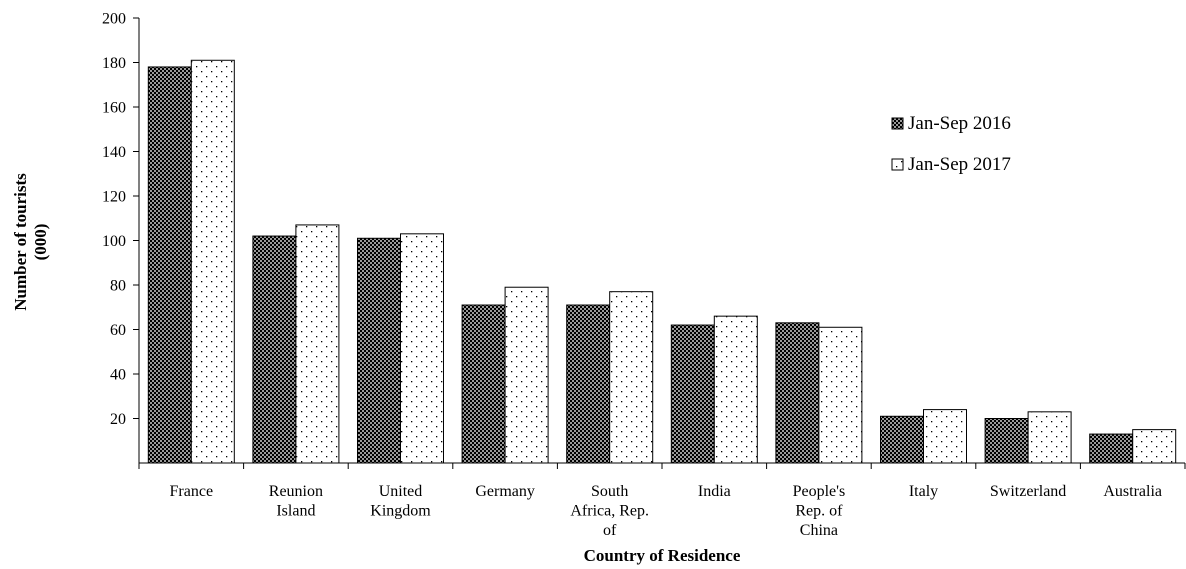 The height and width of the screenshot is (569, 1186). What do you see at coordinates (118, 419) in the screenshot?
I see `y-tick-label: 20` at bounding box center [118, 419].